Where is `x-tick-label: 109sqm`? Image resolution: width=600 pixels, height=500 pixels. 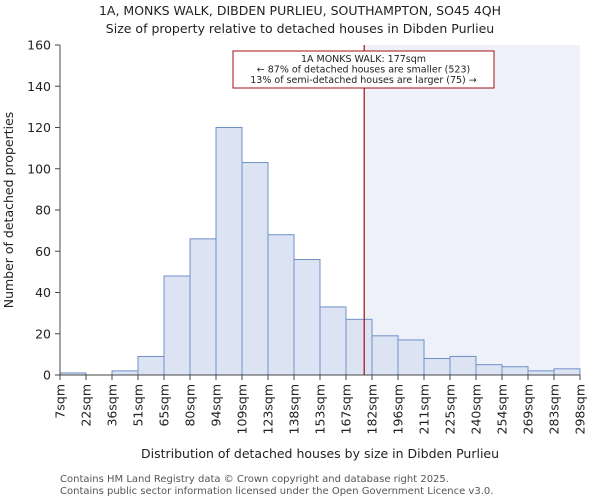 x-tick-label: 109sqm is located at coordinates (242, 409).